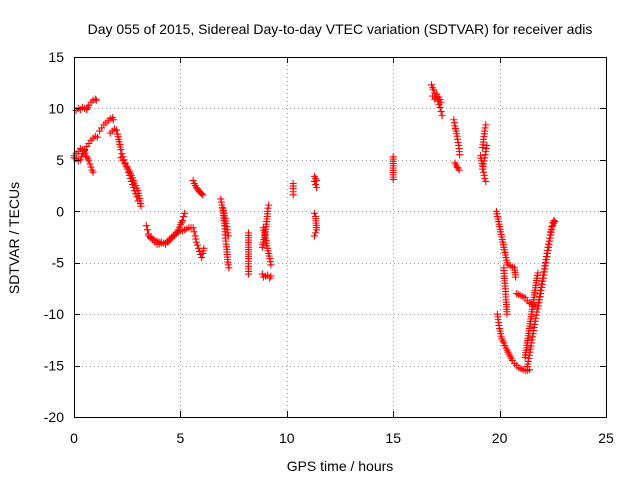 This screenshot has height=480, width=640. Describe the element at coordinates (56, 108) in the screenshot. I see `y-tick-label: 10` at that location.